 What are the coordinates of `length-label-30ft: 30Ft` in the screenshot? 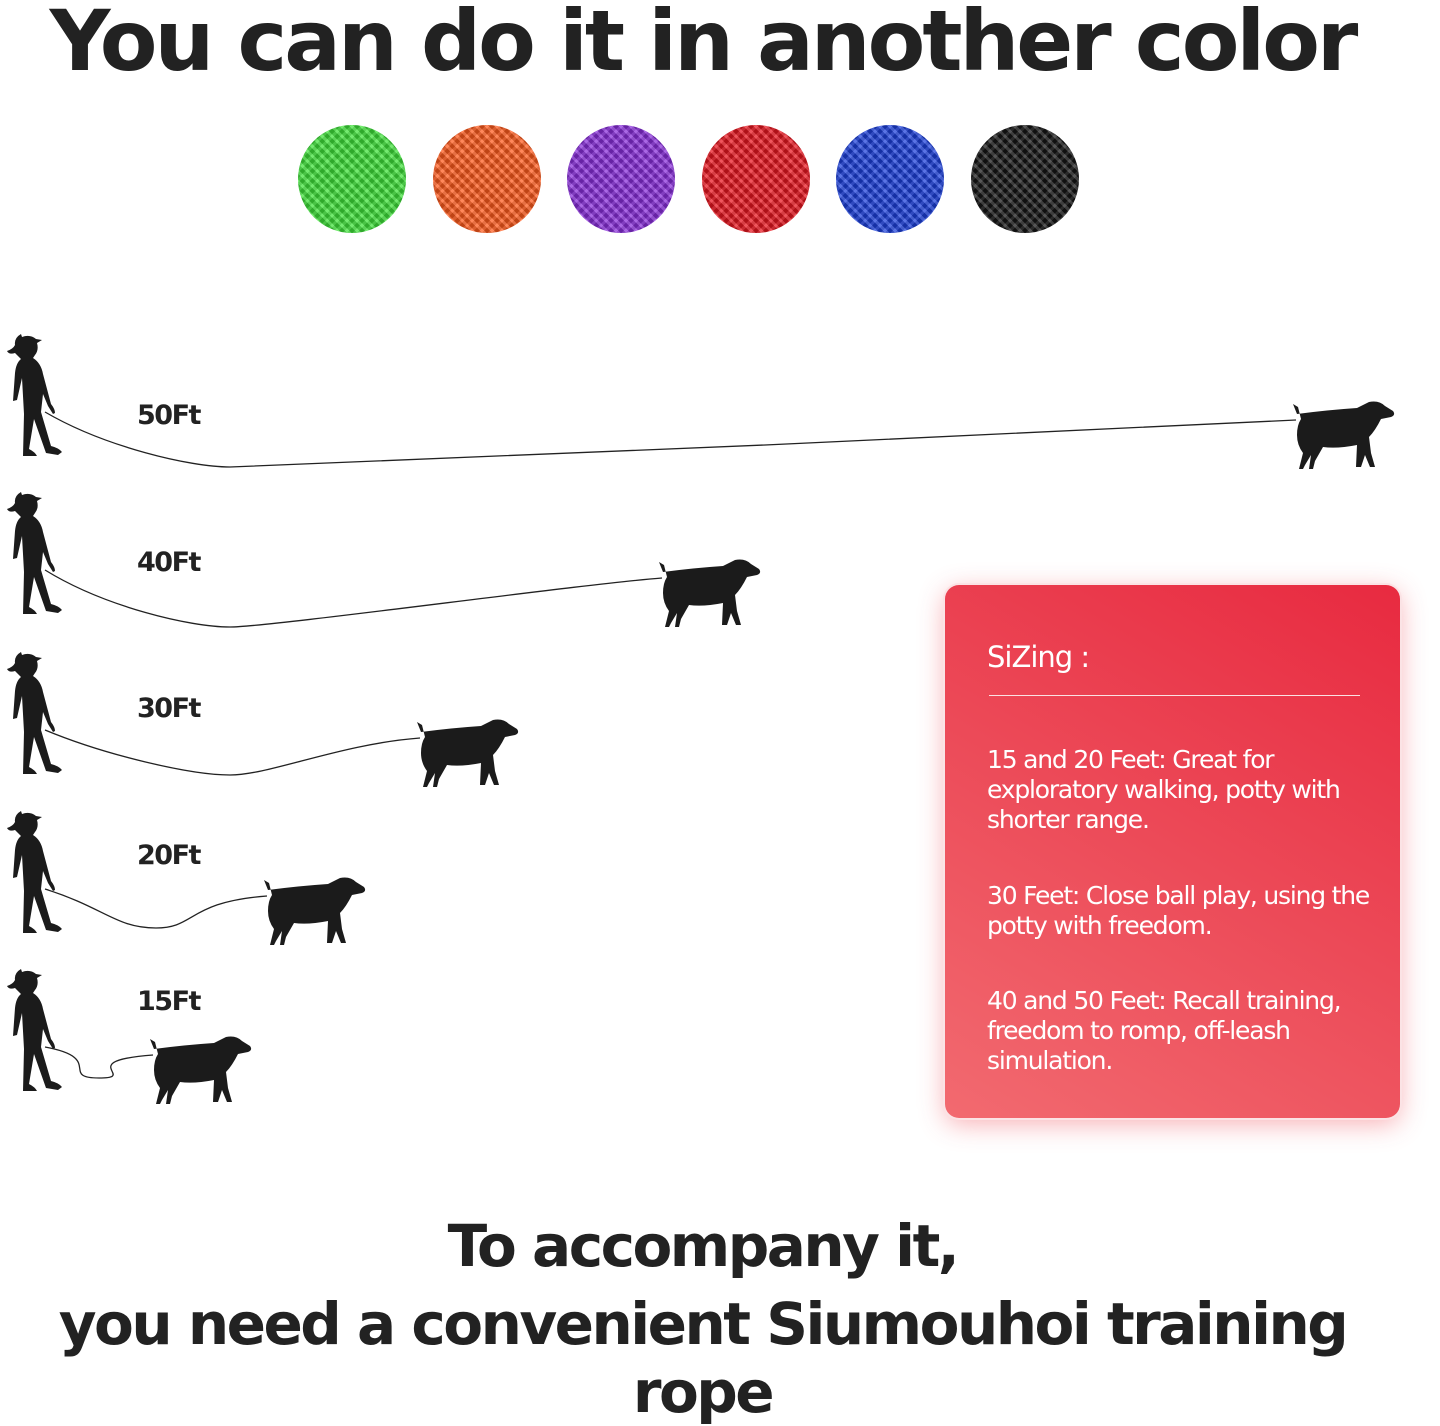 It's located at (169, 708).